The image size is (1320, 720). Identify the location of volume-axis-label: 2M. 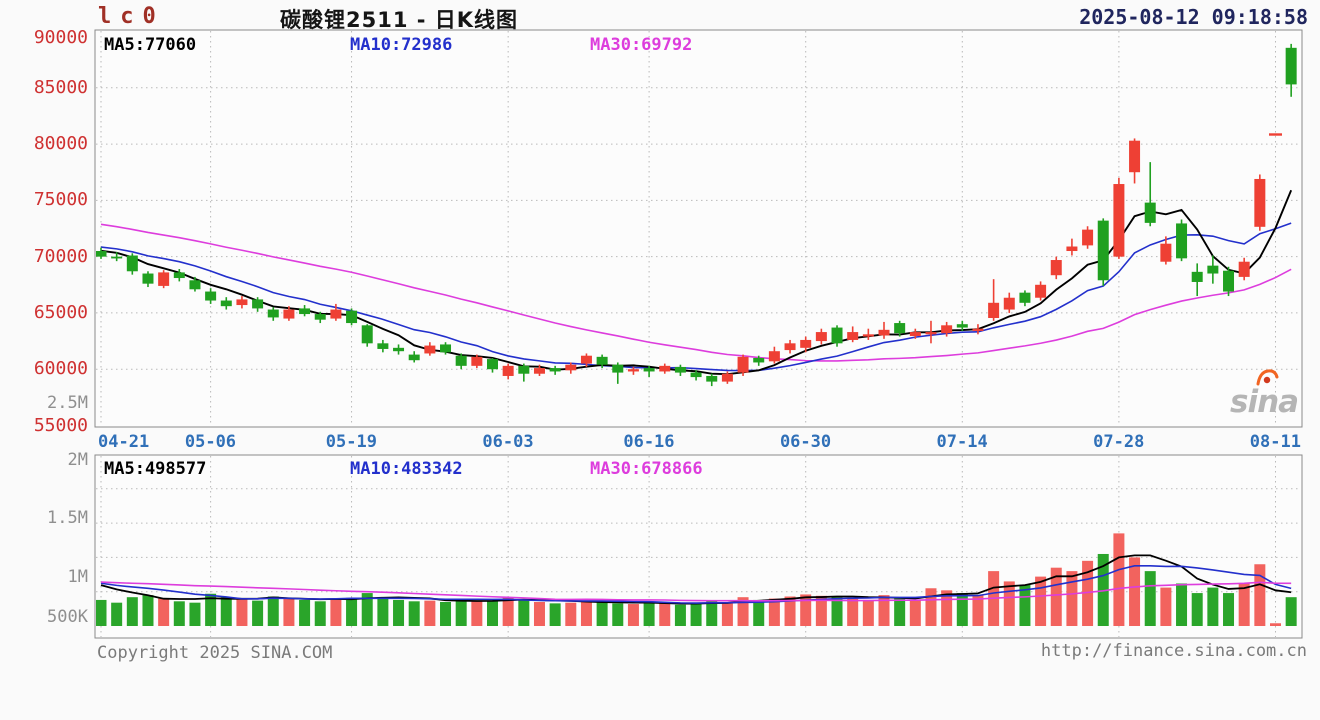
(77, 460).